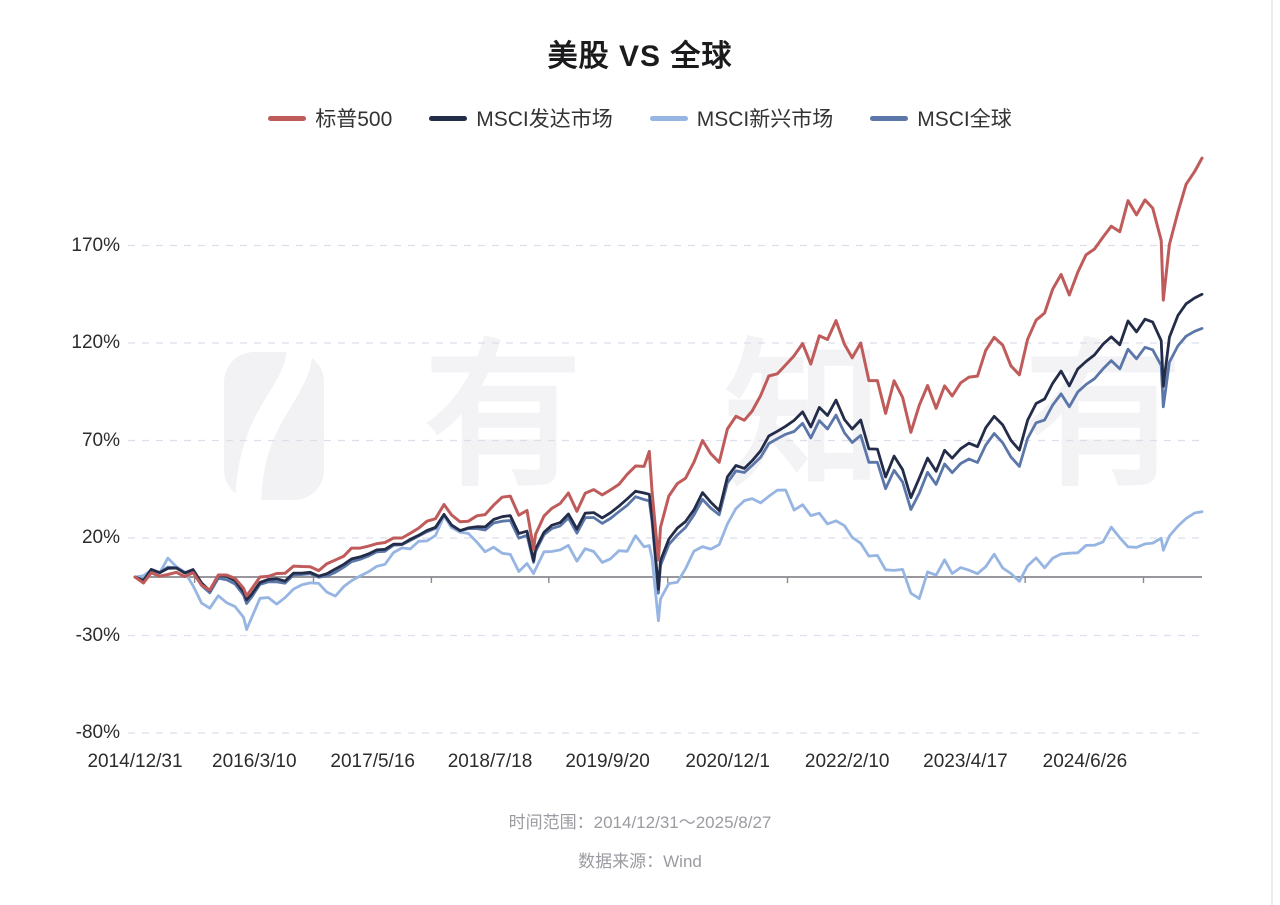 The width and height of the screenshot is (1280, 905). What do you see at coordinates (354, 119) in the screenshot?
I see `legend-label-sp500: 标普500` at bounding box center [354, 119].